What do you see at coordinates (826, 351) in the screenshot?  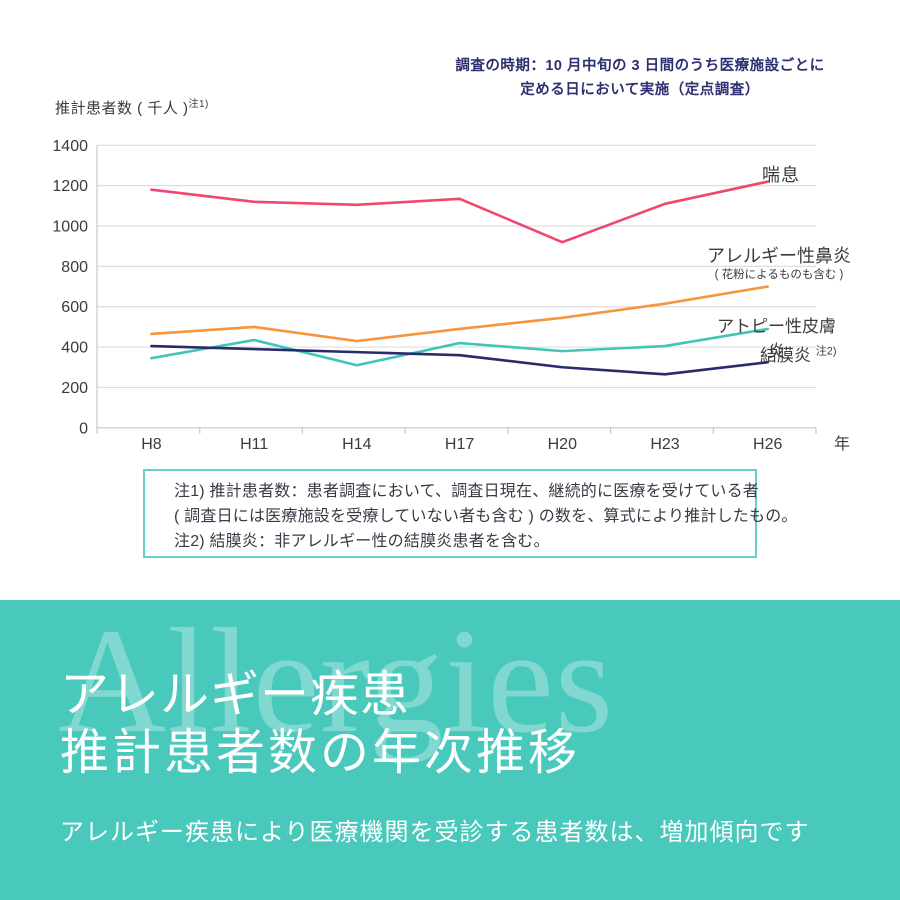 I see `legend-conjunctivitis-note-ref: 注2)` at bounding box center [826, 351].